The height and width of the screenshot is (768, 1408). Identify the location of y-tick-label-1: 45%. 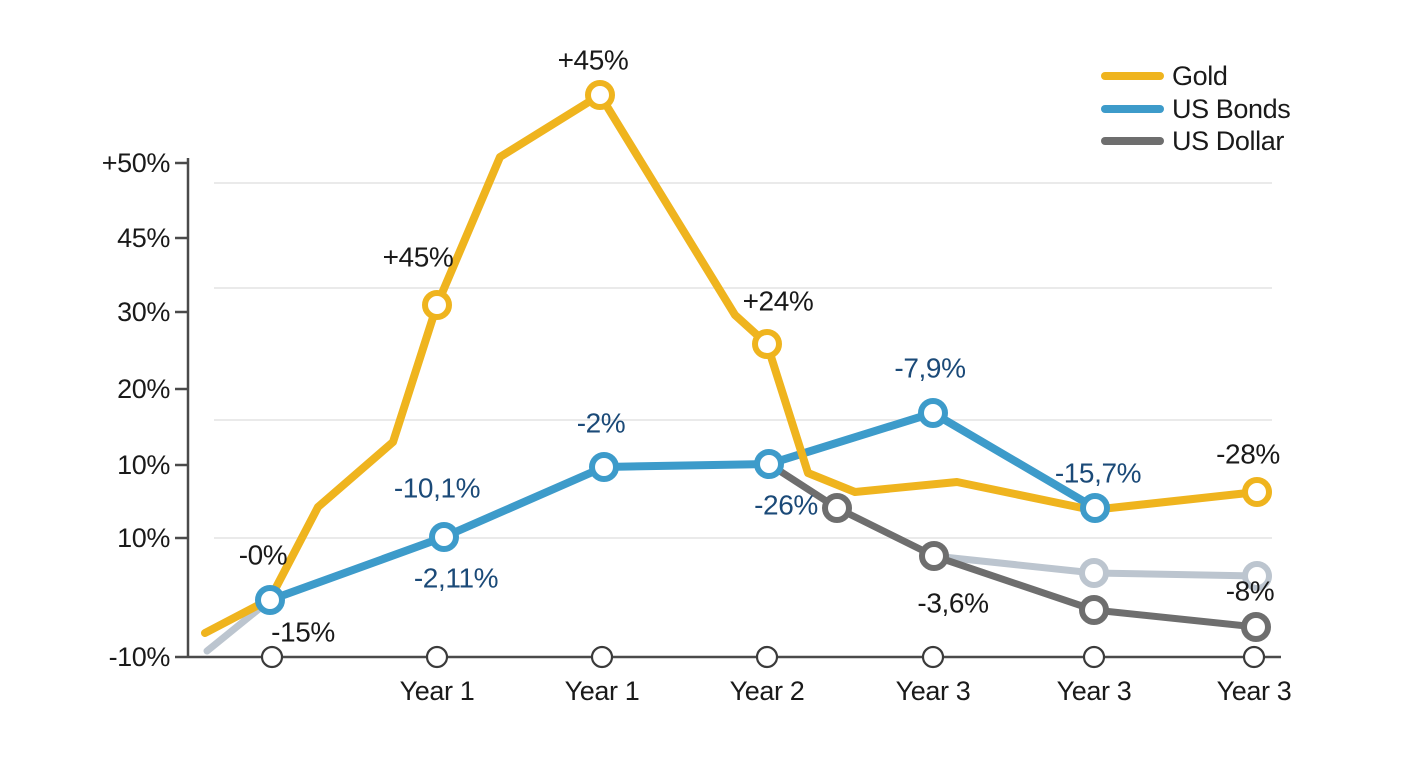
(143, 238).